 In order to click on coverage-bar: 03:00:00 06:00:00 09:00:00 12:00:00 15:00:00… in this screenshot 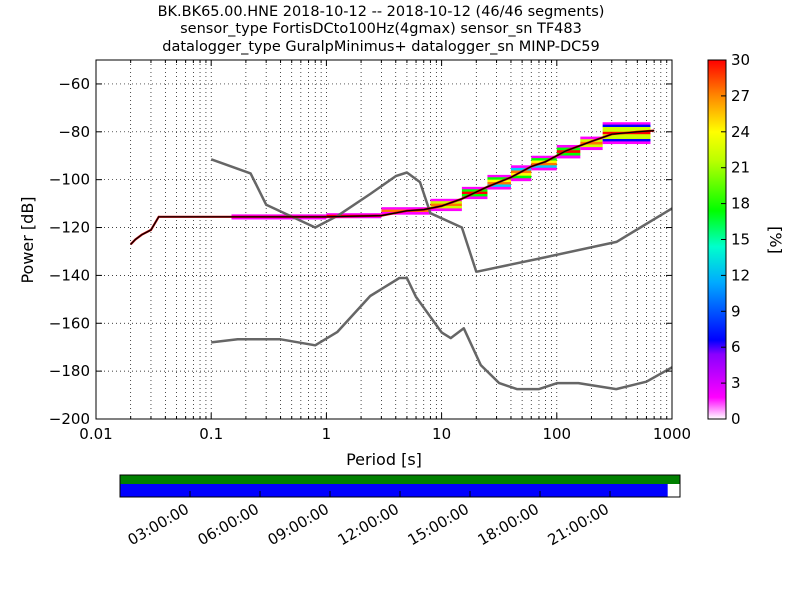, I will do `click(400, 511)`.